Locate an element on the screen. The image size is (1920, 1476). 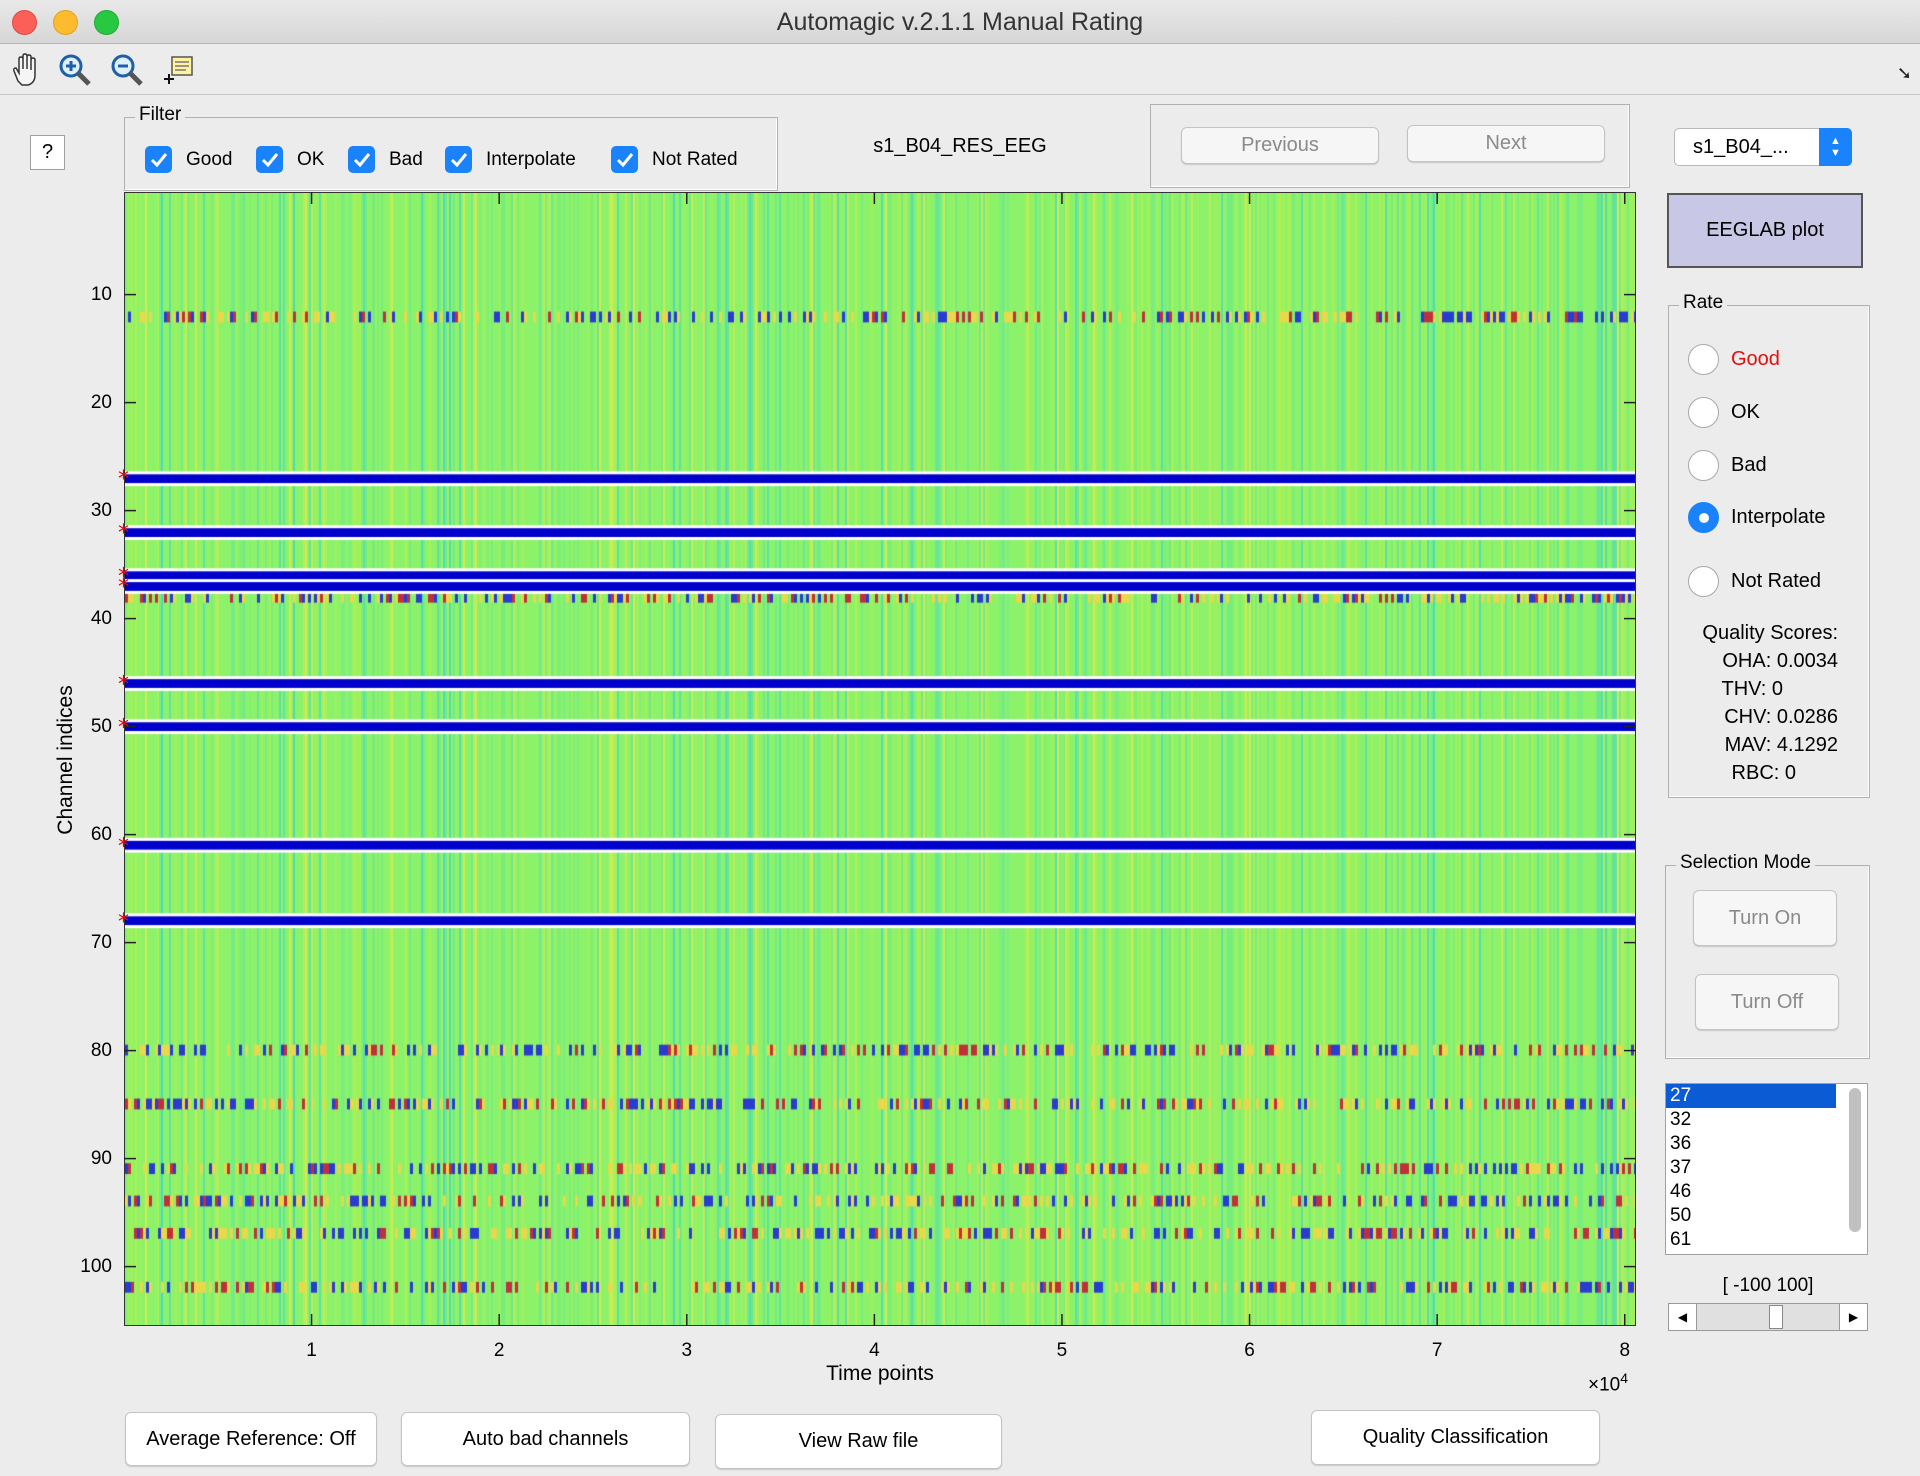
scale-range-label: [ -100 100] is located at coordinates (1768, 1285).